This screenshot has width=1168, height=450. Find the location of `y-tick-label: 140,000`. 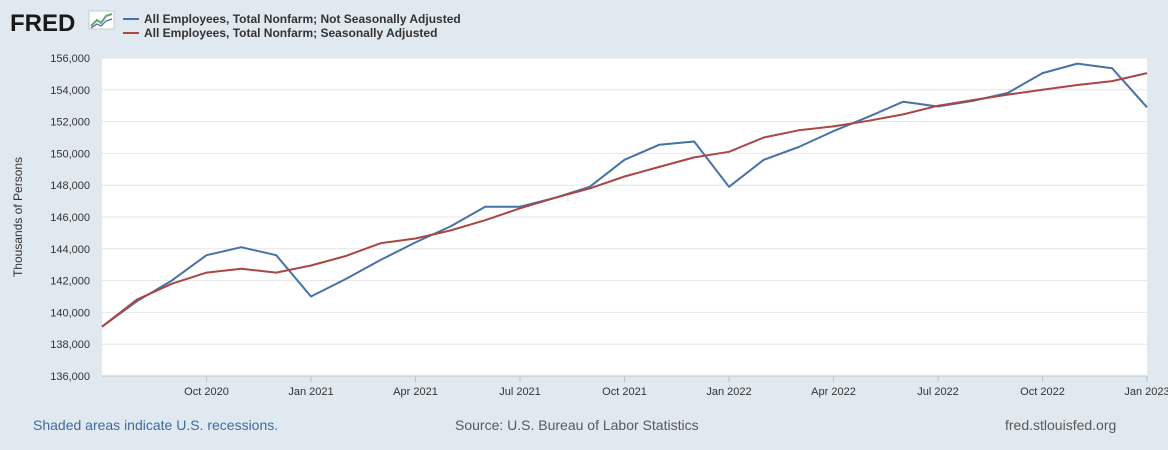

y-tick-label: 140,000 is located at coordinates (70, 313).